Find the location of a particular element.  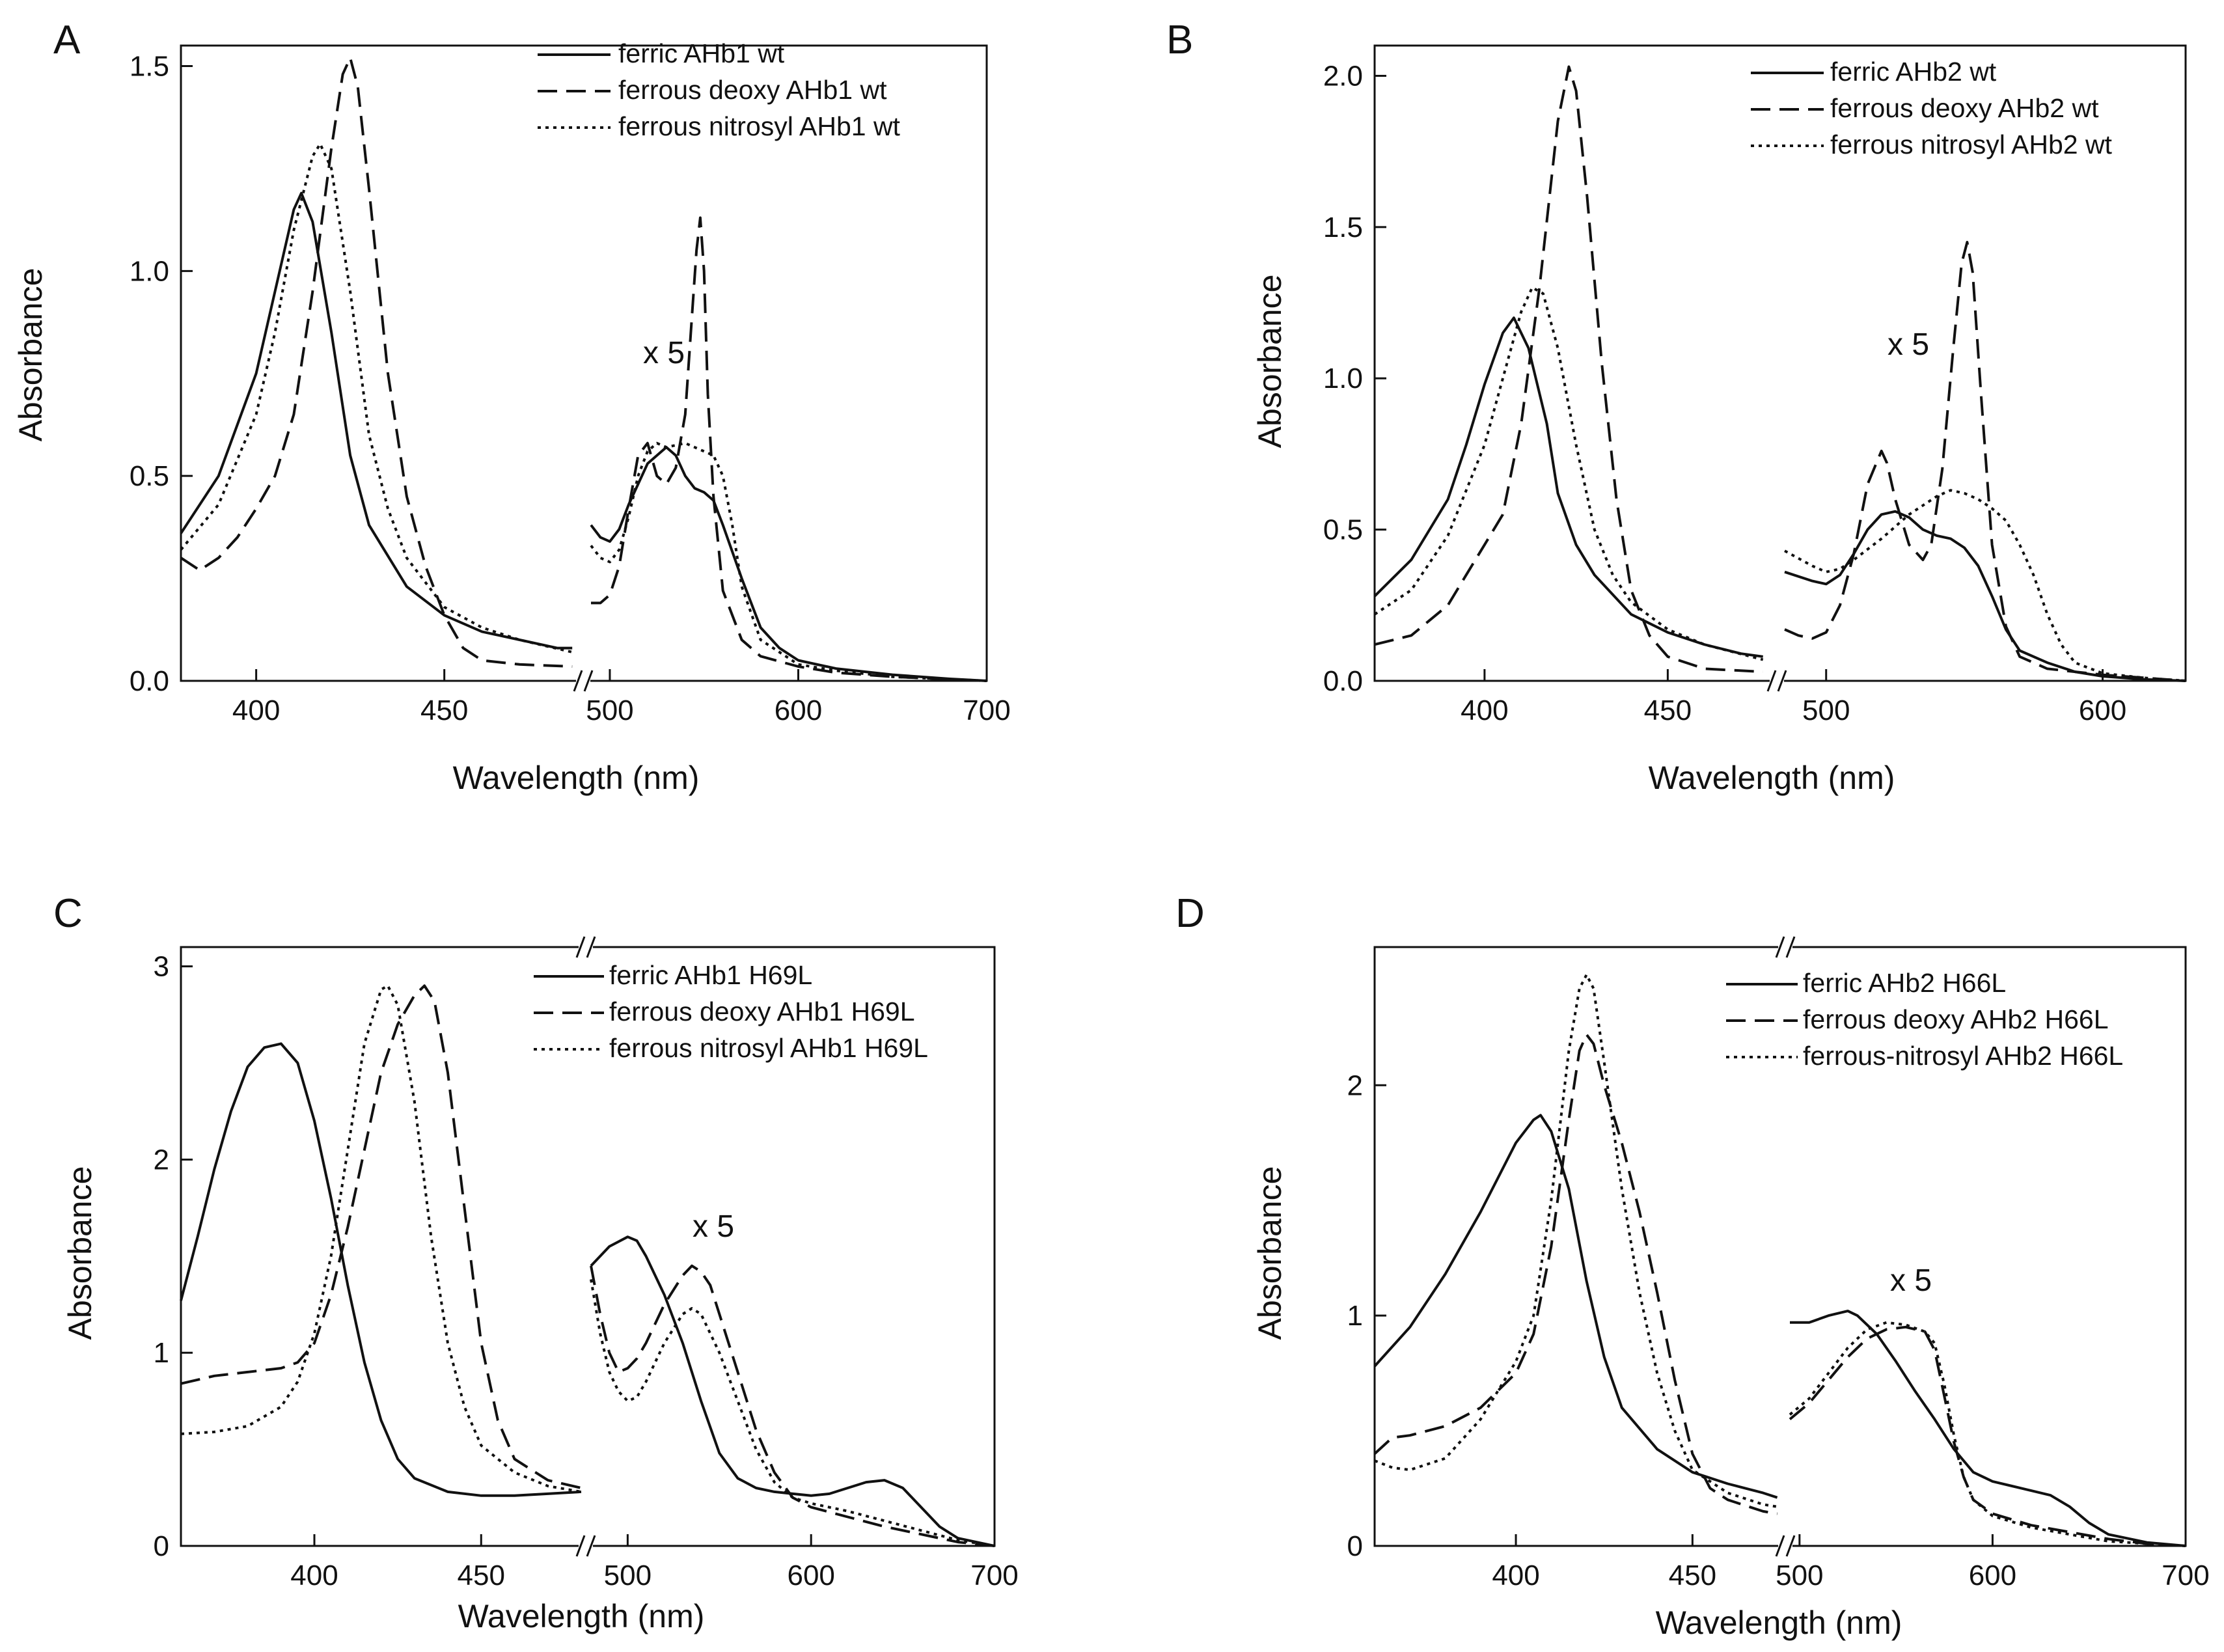

legend-entry: ferrous deoxy AHb2 wt is located at coordinates (1964, 108).